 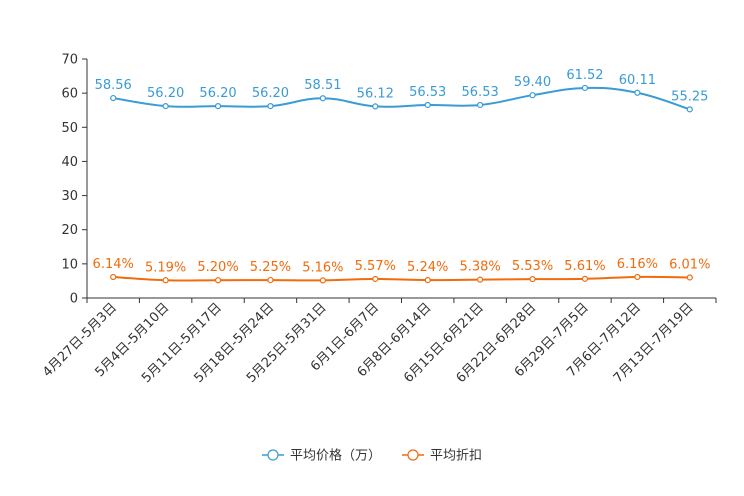 What do you see at coordinates (375, 93) in the screenshot?
I see `series-0-data-label: 56.12` at bounding box center [375, 93].